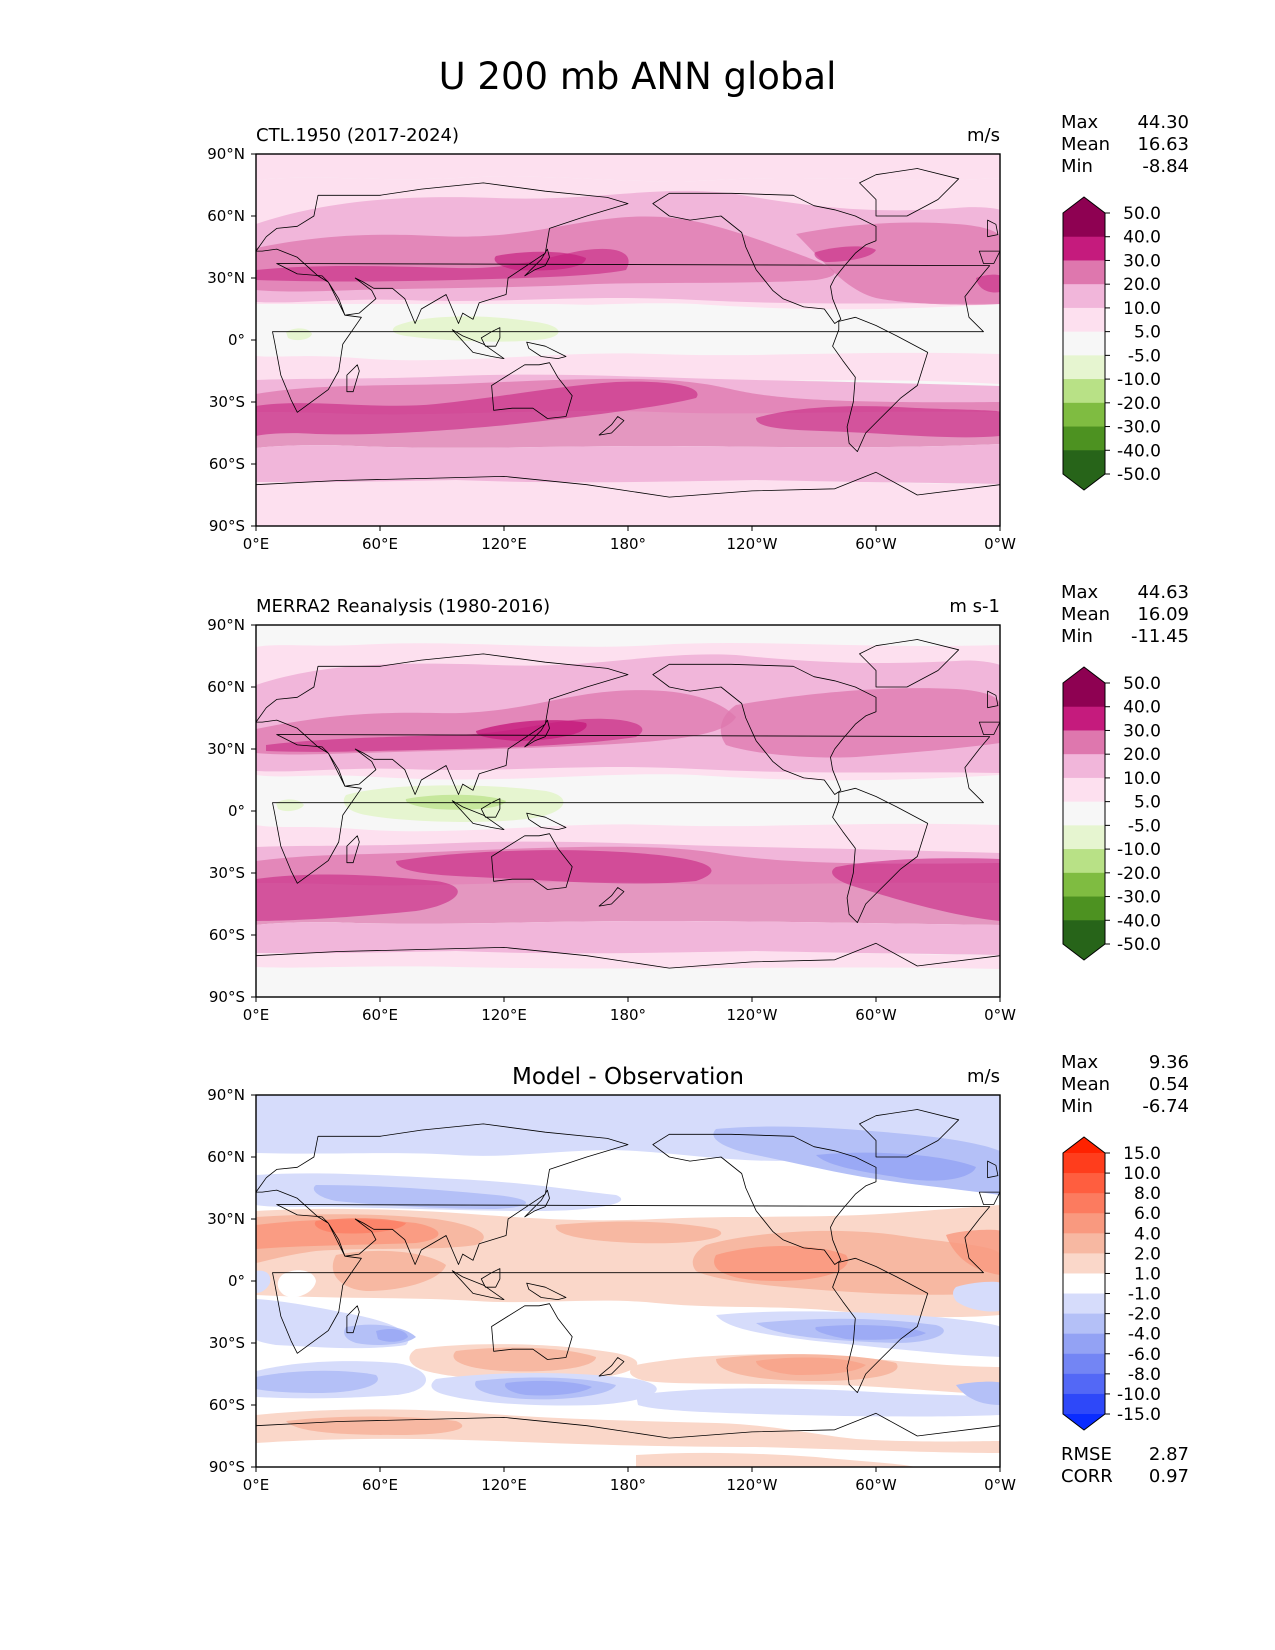 This screenshot has width=1275, height=1650. Describe the element at coordinates (1139, 1415) in the screenshot. I see `colorbar-tick-label: -15.0` at that location.